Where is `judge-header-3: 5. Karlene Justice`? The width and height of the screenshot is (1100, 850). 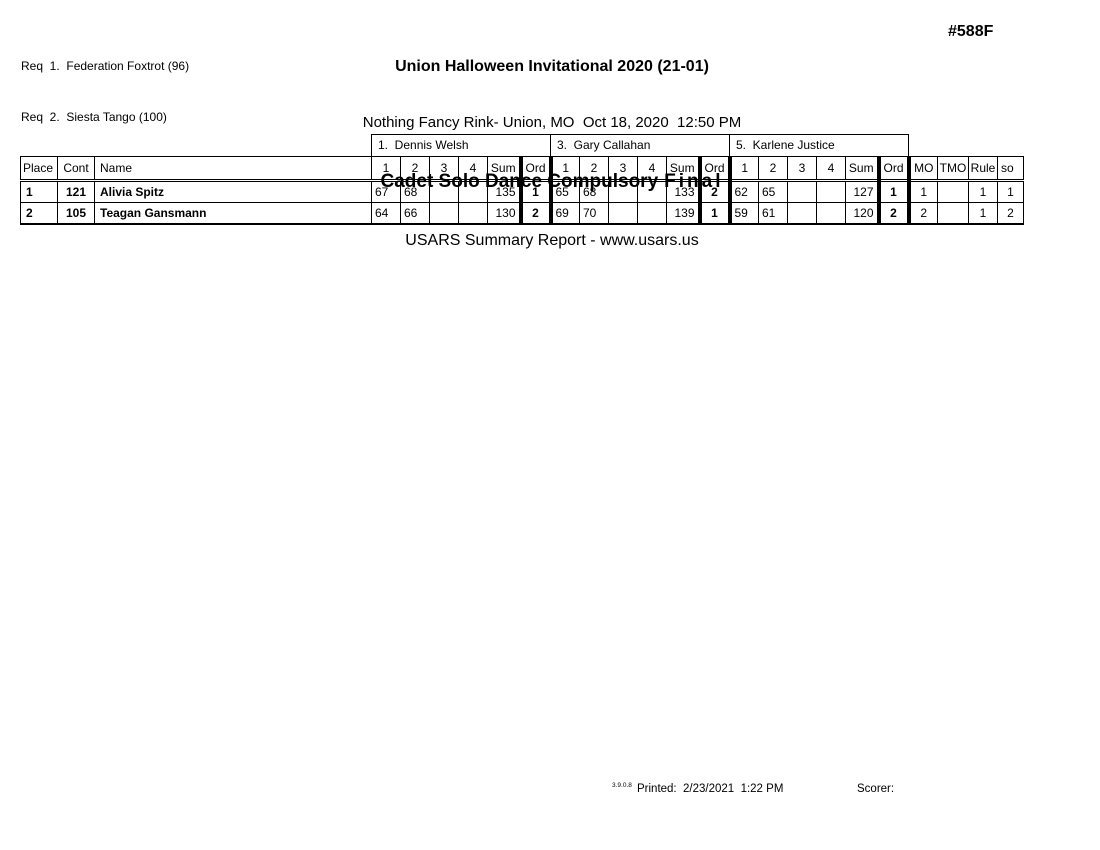 judge-header-3: 5. Karlene Justice is located at coordinates (819, 145).